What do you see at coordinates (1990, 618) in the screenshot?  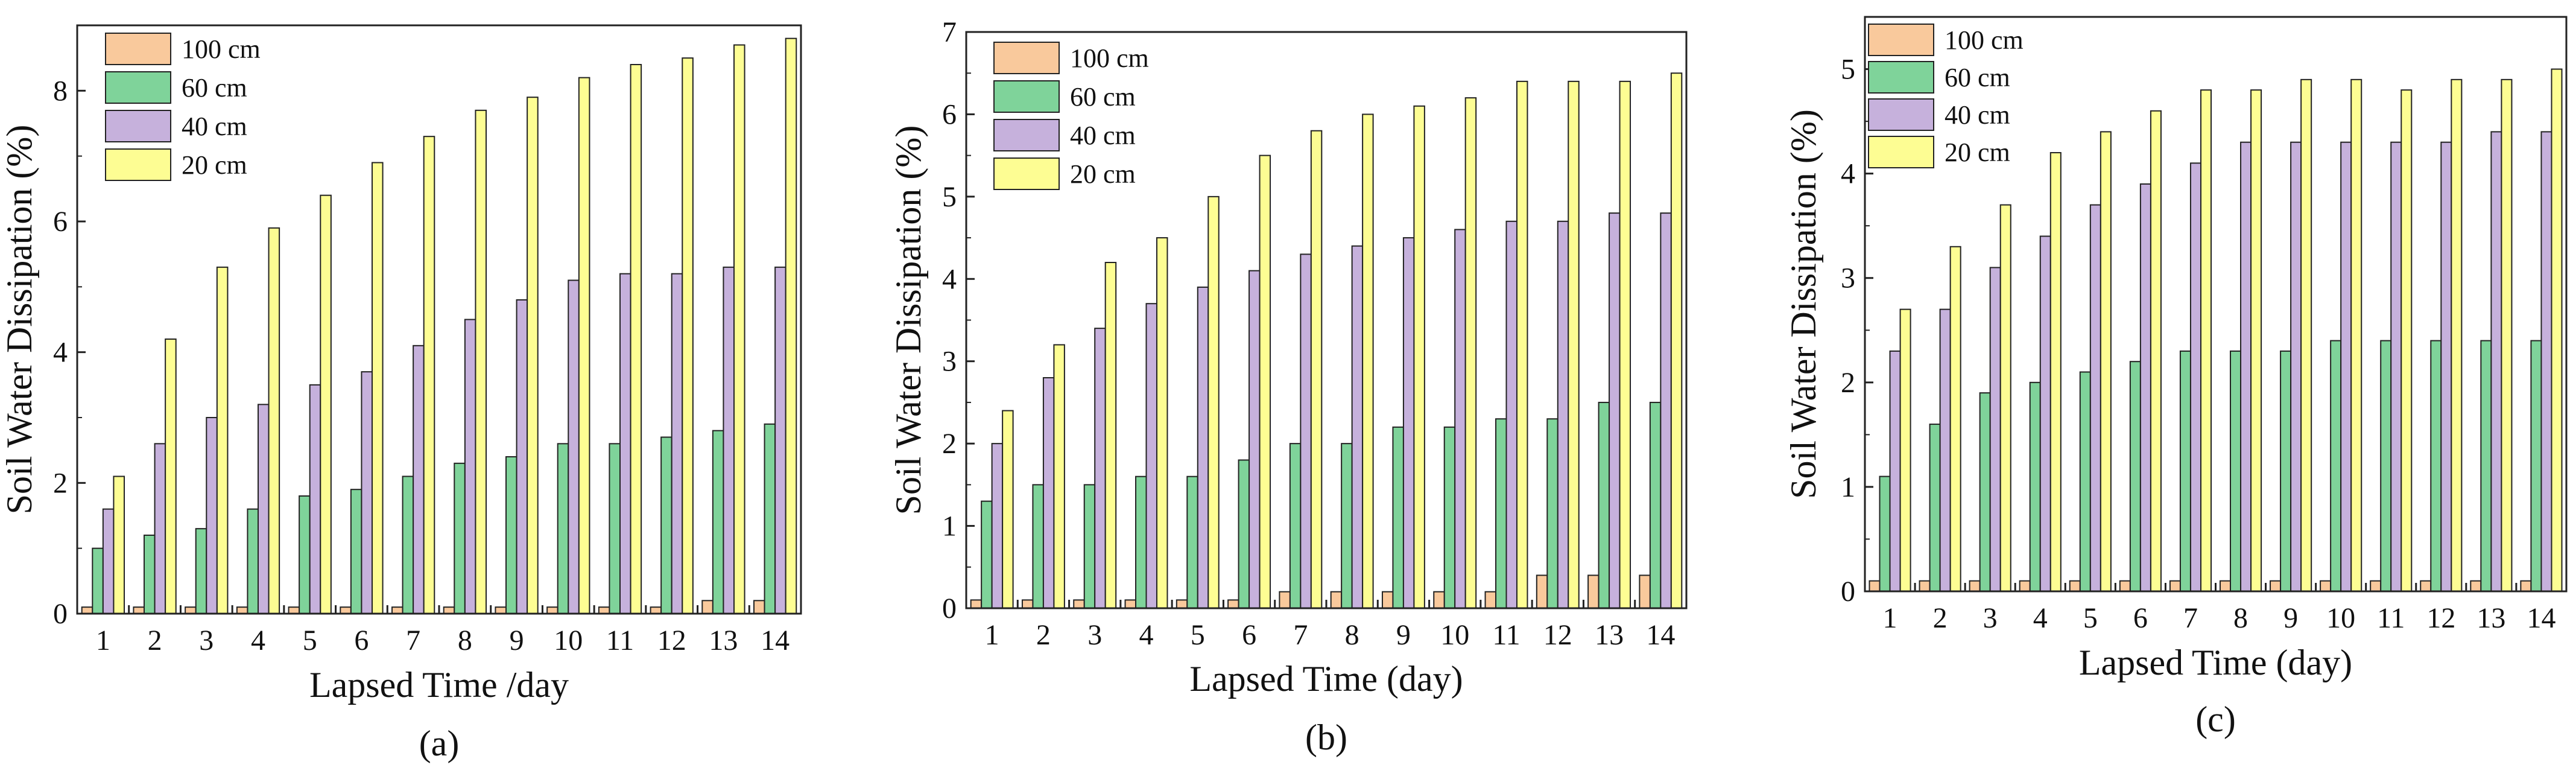 I see `x-tick-label: 3` at bounding box center [1990, 618].